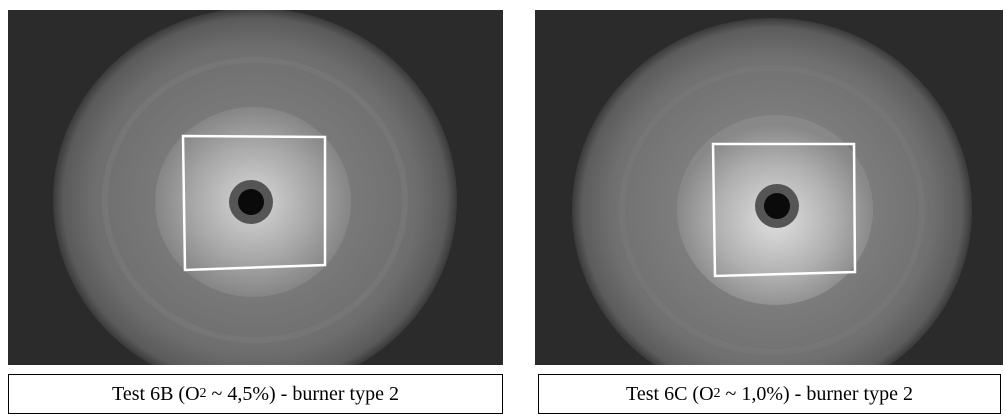  I want to click on caption-text: Test 6C (O, so click(670, 393).